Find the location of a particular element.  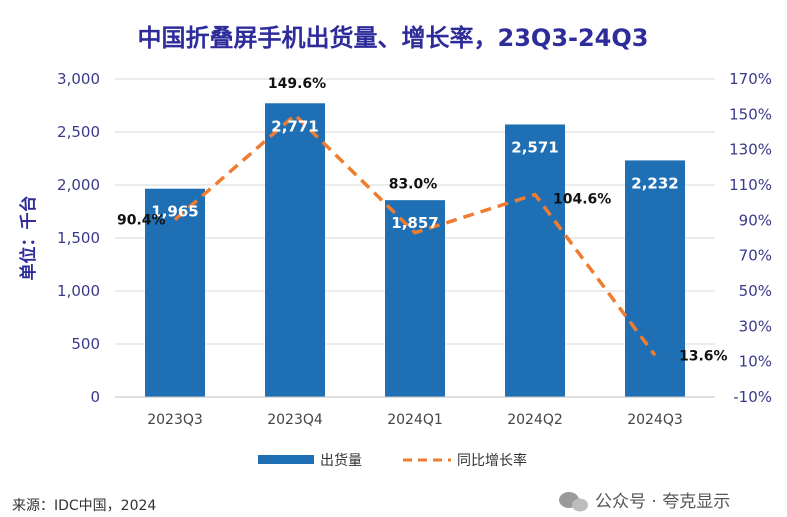

y-tick-label: 1,000 is located at coordinates (78, 291).